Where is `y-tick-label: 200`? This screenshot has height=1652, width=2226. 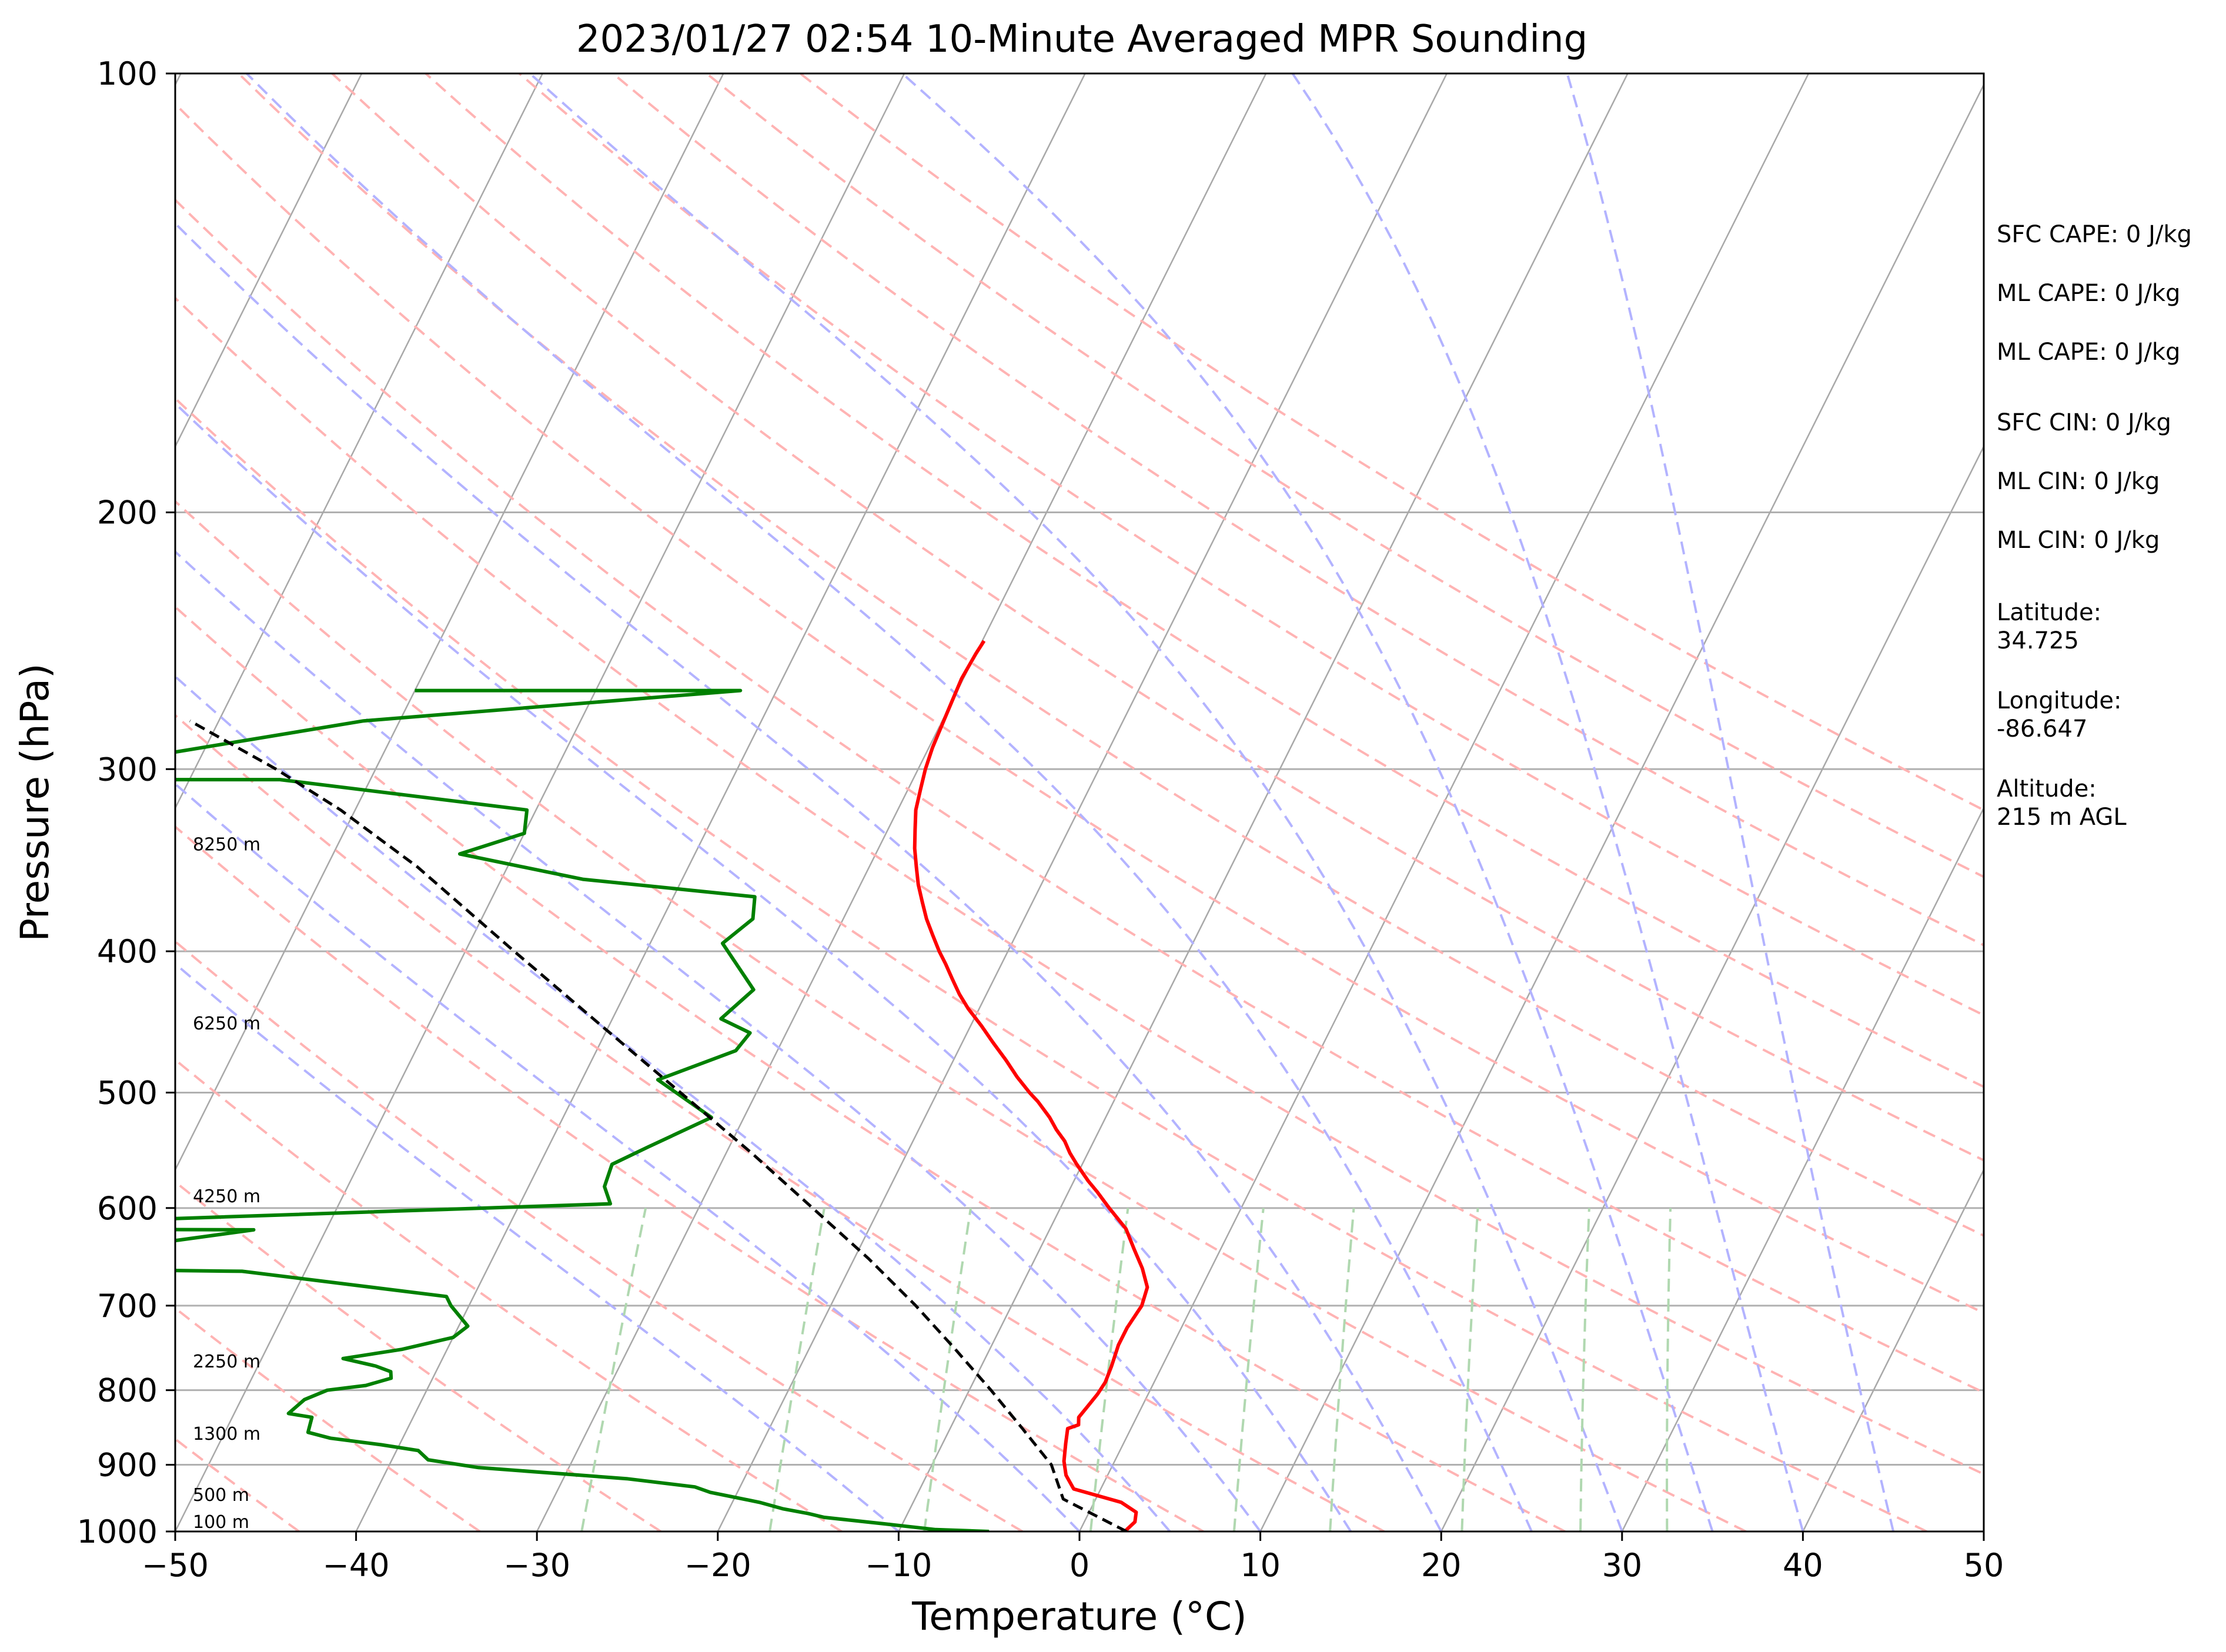 y-tick-label: 200 is located at coordinates (127, 513).